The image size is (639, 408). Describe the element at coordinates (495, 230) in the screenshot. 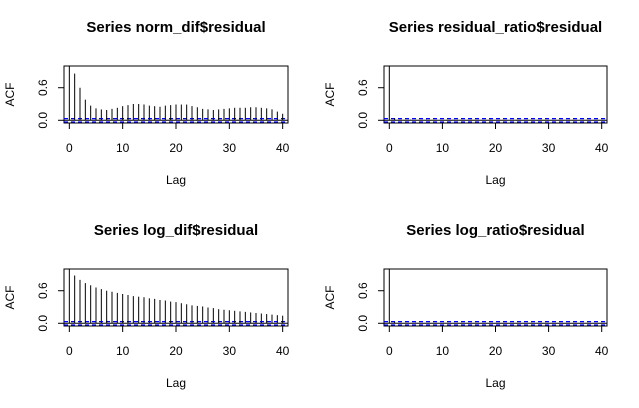

I see `panel-title: Series log_ratio$residual` at that location.